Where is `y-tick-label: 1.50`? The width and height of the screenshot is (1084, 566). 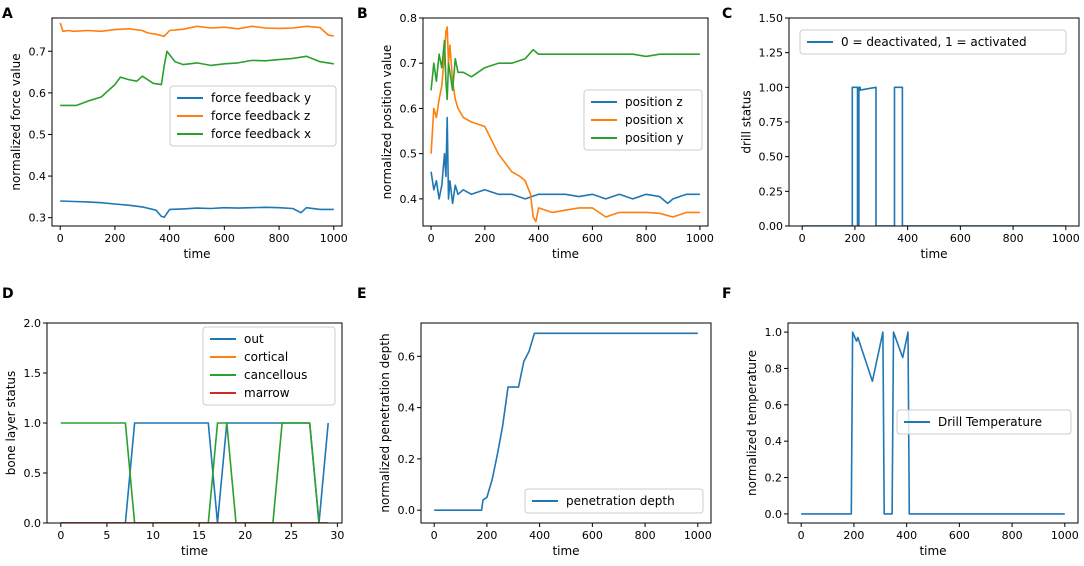 y-tick-label: 1.50 is located at coordinates (771, 18).